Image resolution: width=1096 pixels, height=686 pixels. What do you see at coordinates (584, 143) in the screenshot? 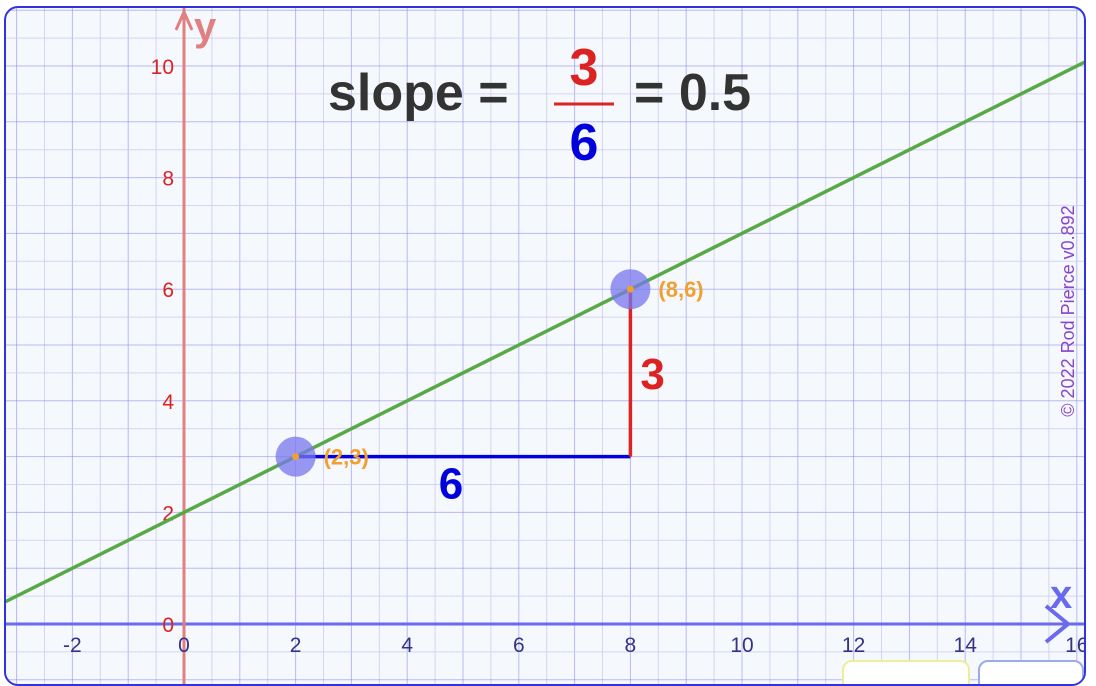
I see `equation-denominator: 6` at bounding box center [584, 143].